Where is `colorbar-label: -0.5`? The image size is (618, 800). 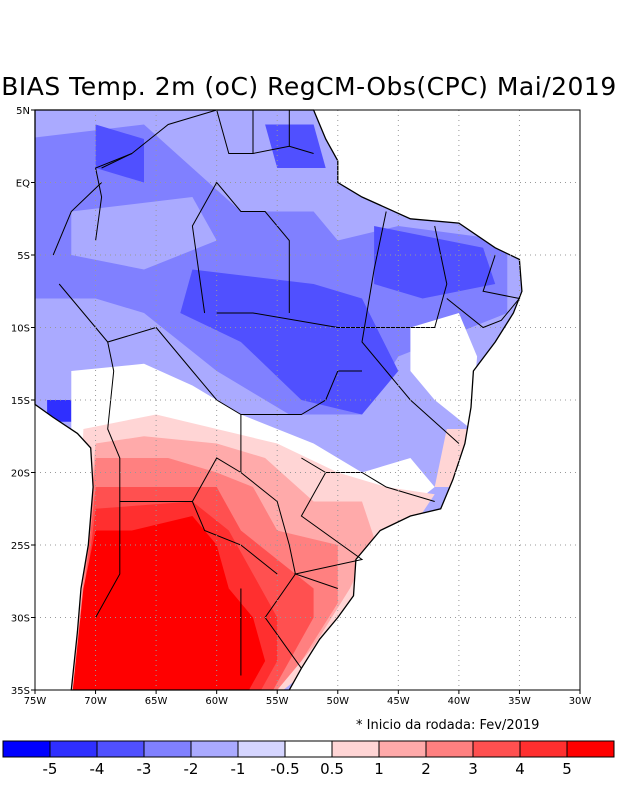 colorbar-label: -0.5 is located at coordinates (285, 769).